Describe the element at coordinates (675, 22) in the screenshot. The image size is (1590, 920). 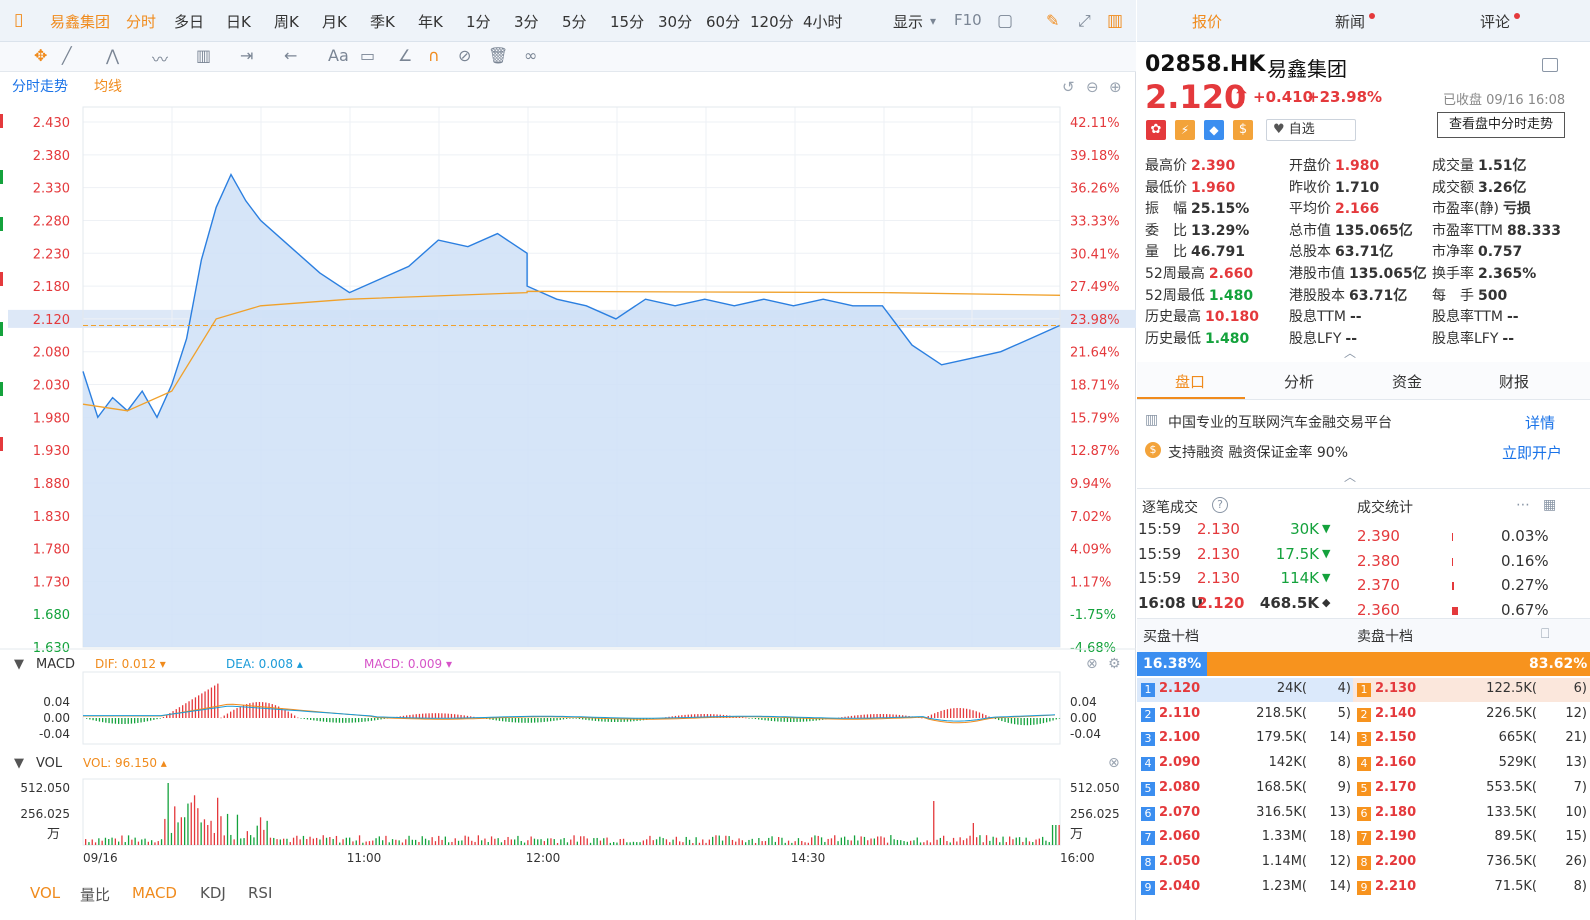
I see `period-tab-12: 30分` at that location.